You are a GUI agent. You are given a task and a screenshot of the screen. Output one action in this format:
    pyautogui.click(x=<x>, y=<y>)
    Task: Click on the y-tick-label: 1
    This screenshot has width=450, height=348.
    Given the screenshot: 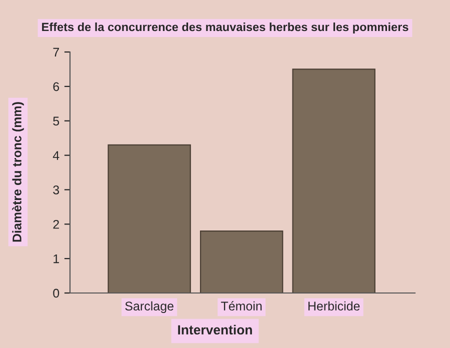 What is the action you would take?
    pyautogui.click(x=56, y=259)
    